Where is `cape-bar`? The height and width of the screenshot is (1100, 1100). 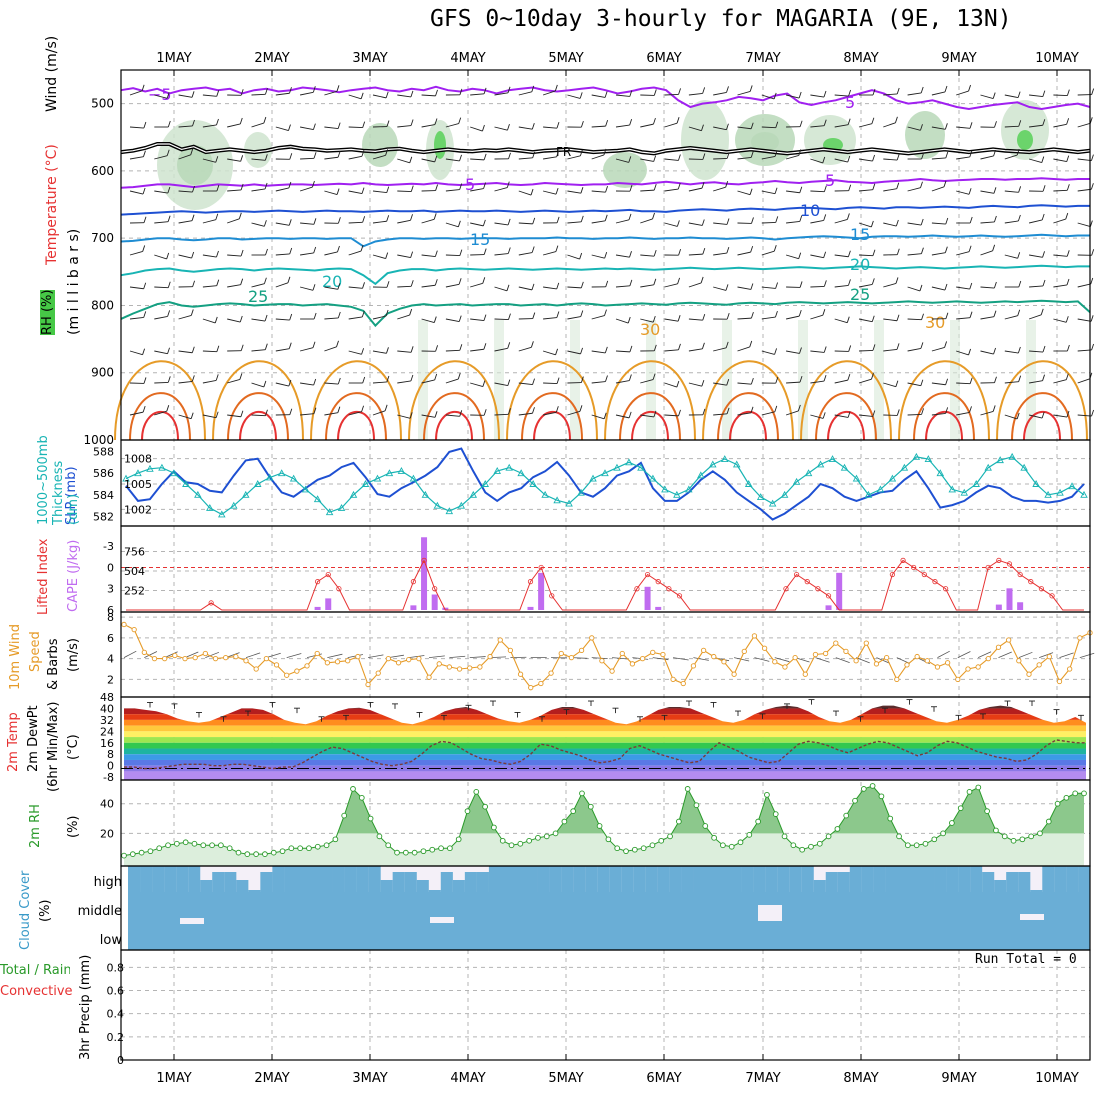 cape-bar is located at coordinates (541, 591).